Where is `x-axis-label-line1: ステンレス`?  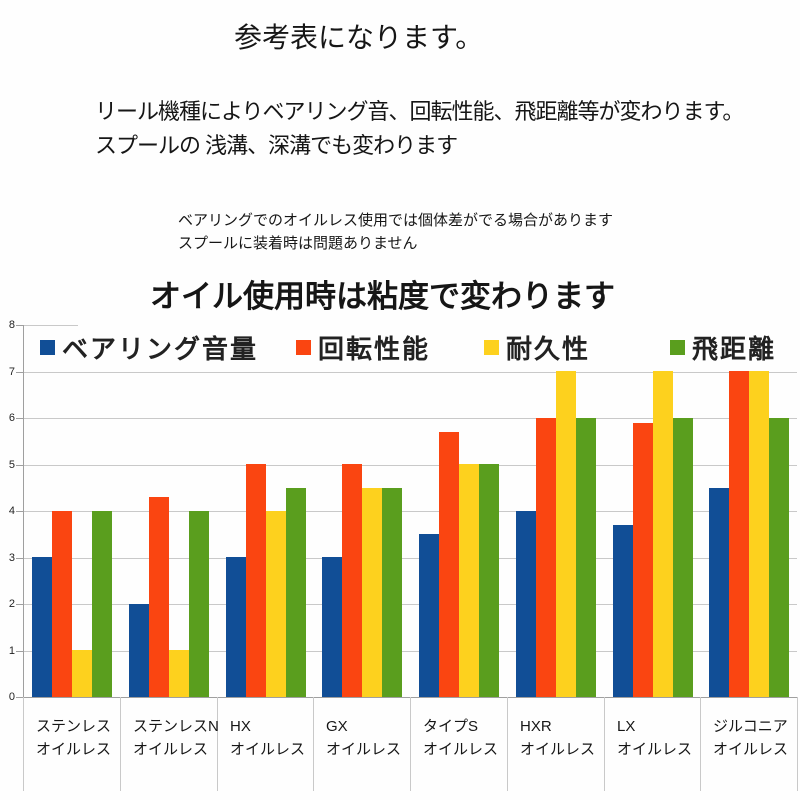 x-axis-label-line1: ステンレス is located at coordinates (74, 726).